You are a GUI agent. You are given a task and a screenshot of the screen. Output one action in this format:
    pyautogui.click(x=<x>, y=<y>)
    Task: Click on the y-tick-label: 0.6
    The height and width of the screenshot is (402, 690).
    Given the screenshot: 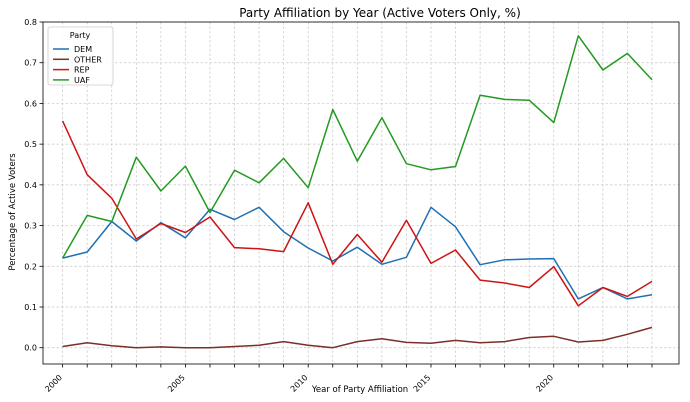 What is the action you would take?
    pyautogui.click(x=30, y=103)
    